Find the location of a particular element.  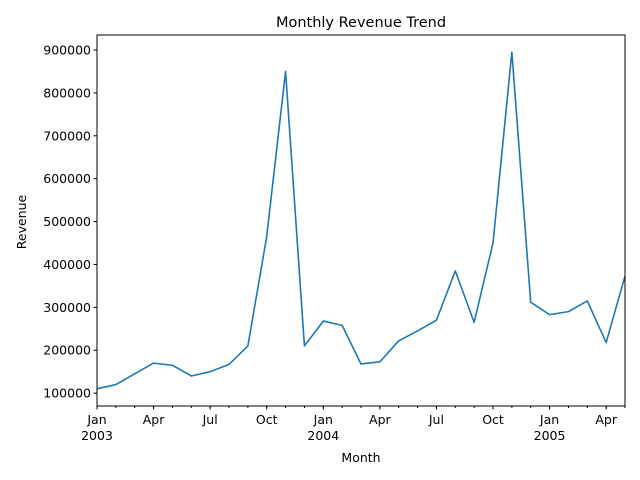

y-tick-label: 600000 is located at coordinates (67, 178).